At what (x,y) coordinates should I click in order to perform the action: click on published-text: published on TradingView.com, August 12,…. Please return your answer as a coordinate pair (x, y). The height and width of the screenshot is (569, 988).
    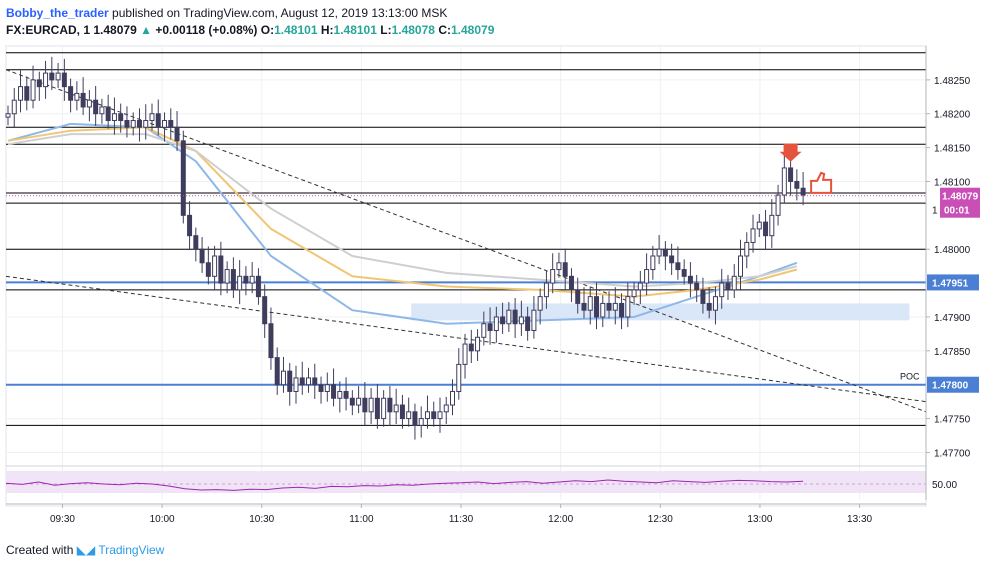
    Looking at the image, I should click on (280, 13).